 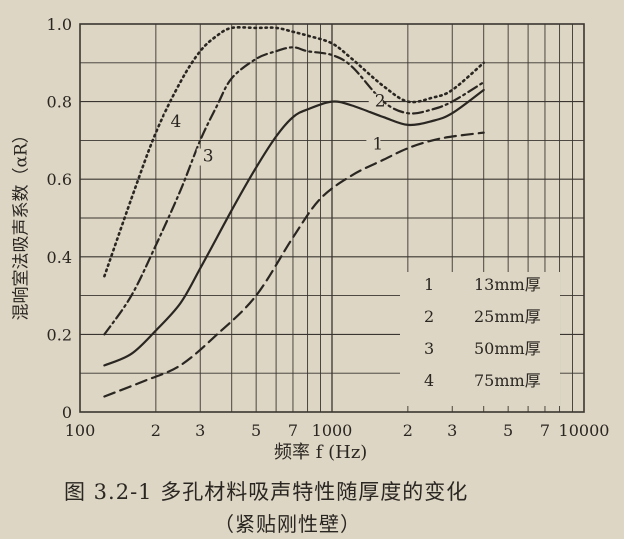 I want to click on y-tick-label: 0.8, so click(x=59, y=102).